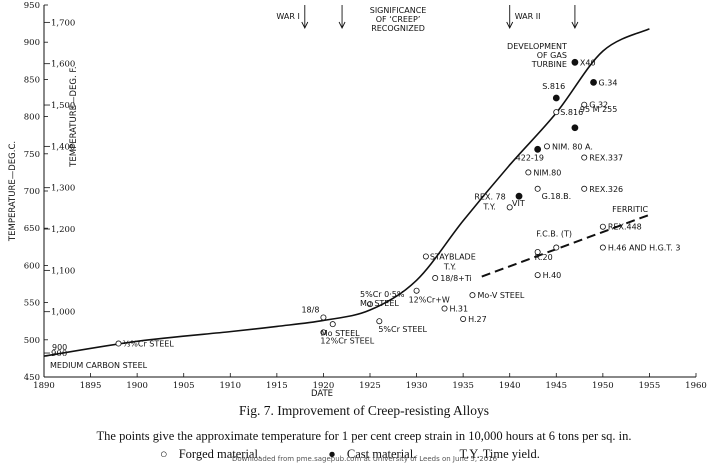  Describe the element at coordinates (32, 80) in the screenshot. I see `y-tick-label-c: 850` at that location.